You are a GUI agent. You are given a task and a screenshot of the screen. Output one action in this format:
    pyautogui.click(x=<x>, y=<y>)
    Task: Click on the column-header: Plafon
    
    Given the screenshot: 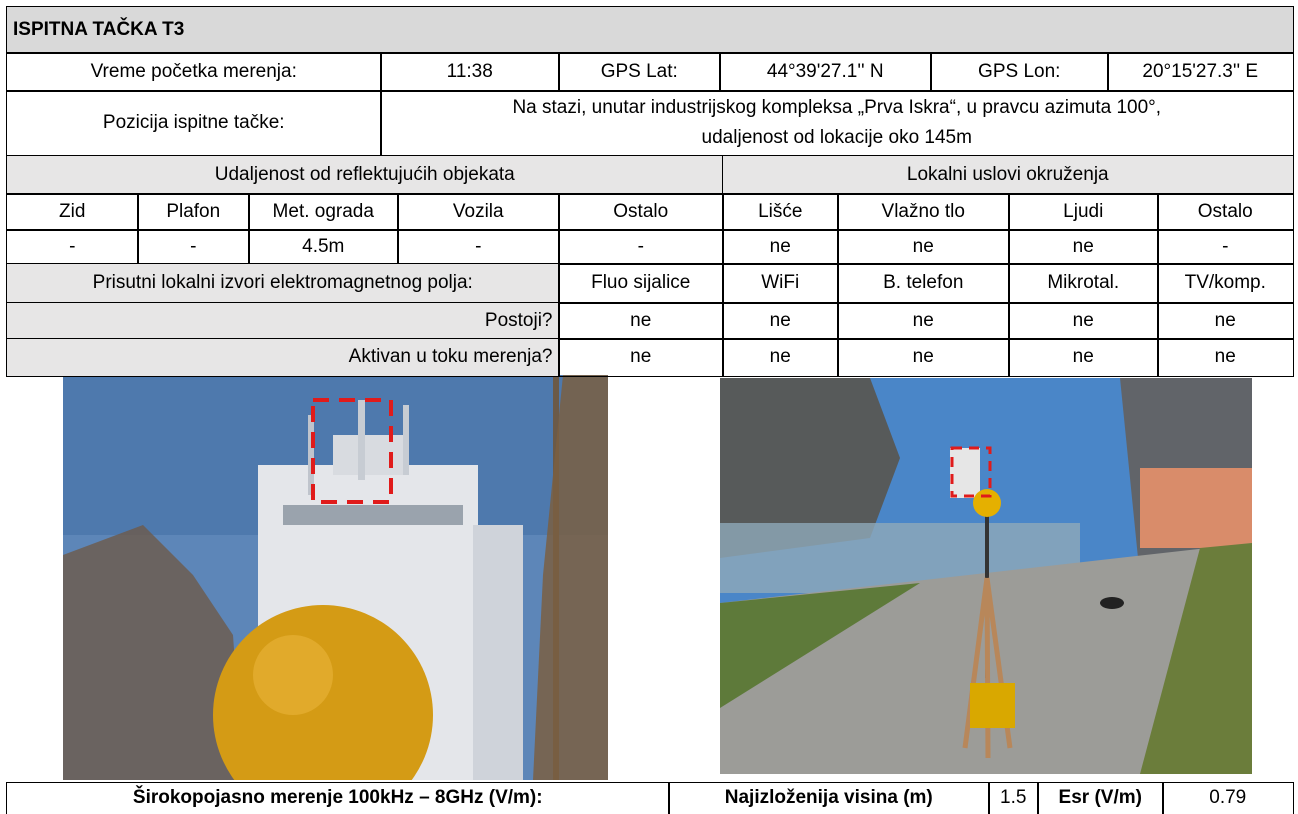 What is the action you would take?
    pyautogui.click(x=193, y=212)
    